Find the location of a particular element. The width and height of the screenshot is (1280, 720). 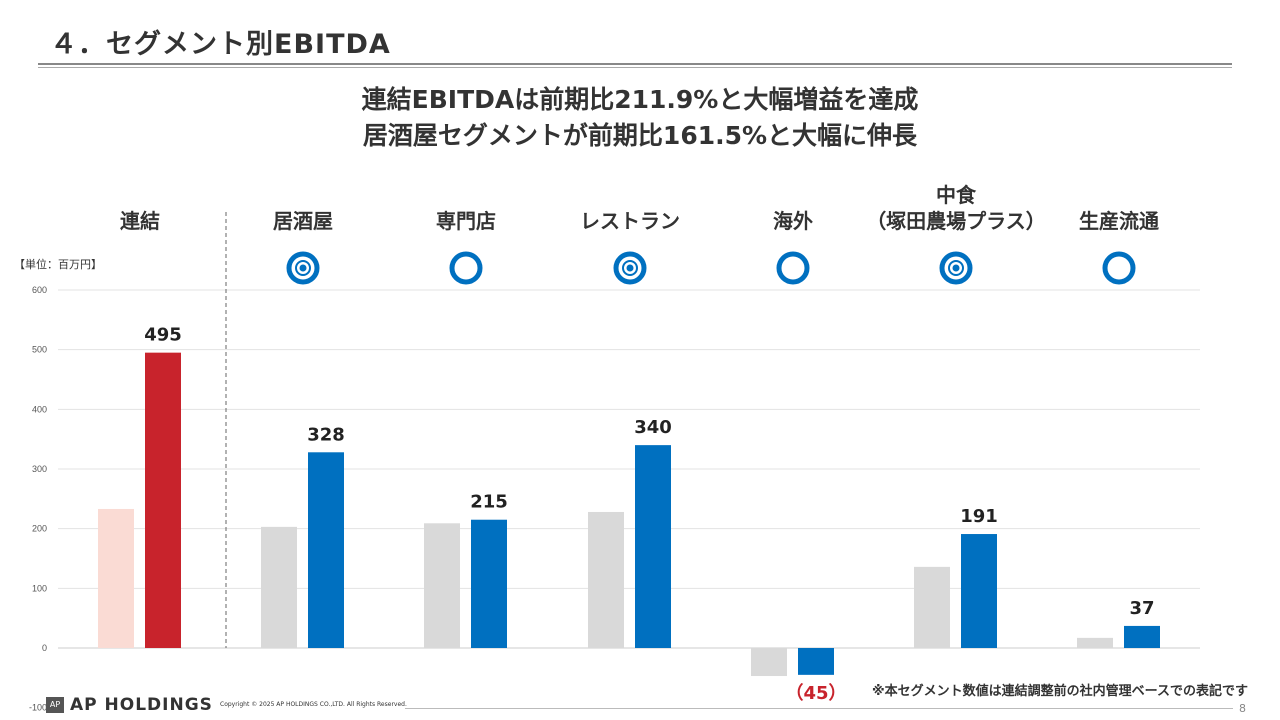

title-divider is located at coordinates (635, 64).